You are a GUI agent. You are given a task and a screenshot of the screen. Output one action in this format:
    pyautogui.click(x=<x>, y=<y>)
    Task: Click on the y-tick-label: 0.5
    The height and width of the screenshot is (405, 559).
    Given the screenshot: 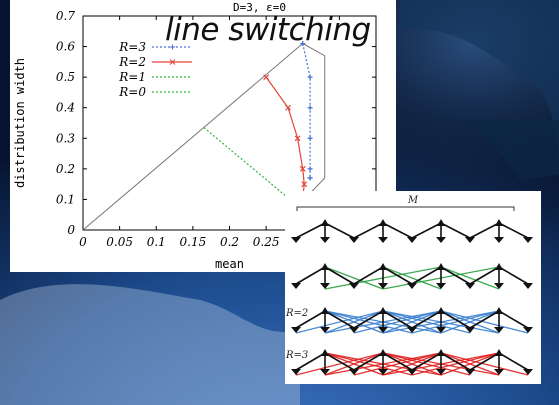 What is the action you would take?
    pyautogui.click(x=65, y=77)
    